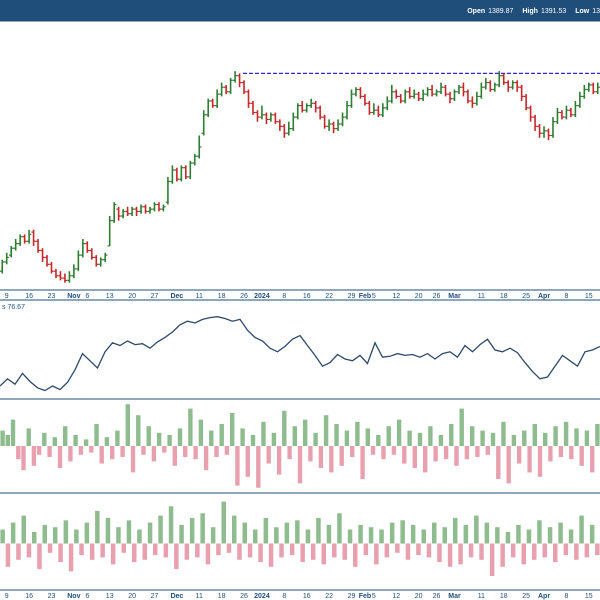 This screenshot has height=600, width=600. What do you see at coordinates (544, 596) in the screenshot?
I see `bottom-x-tick-label: Apr` at bounding box center [544, 596].